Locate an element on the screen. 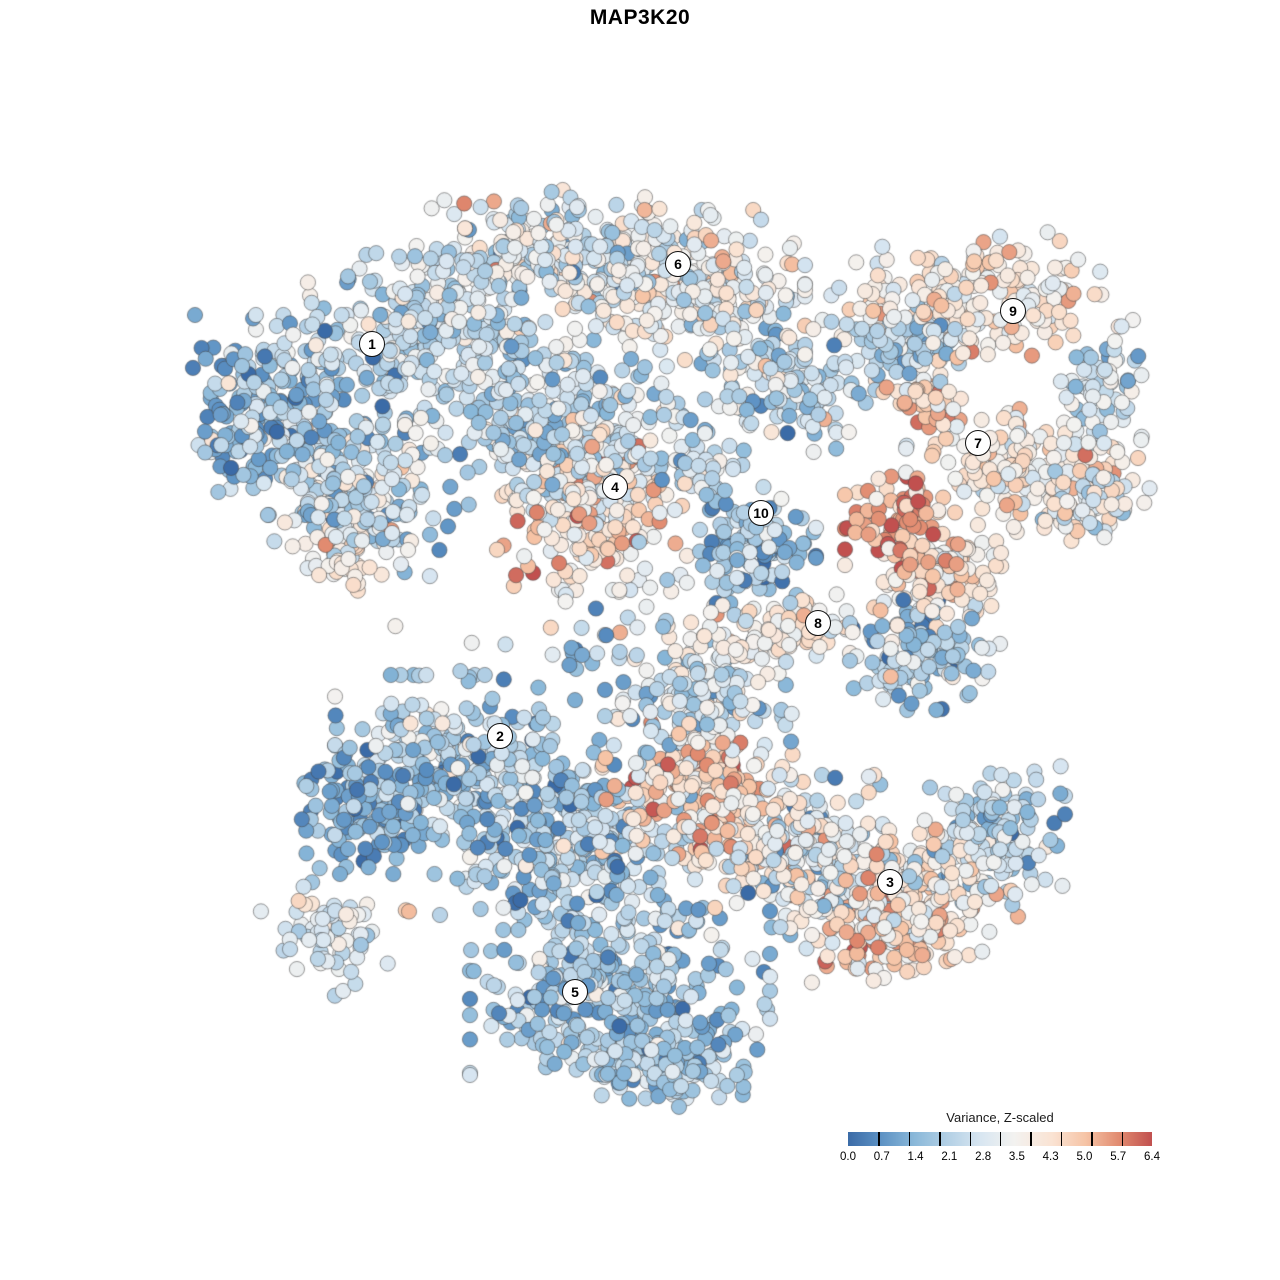 This screenshot has height=1280, width=1280. cluster-label-7: 7 is located at coordinates (978, 443).